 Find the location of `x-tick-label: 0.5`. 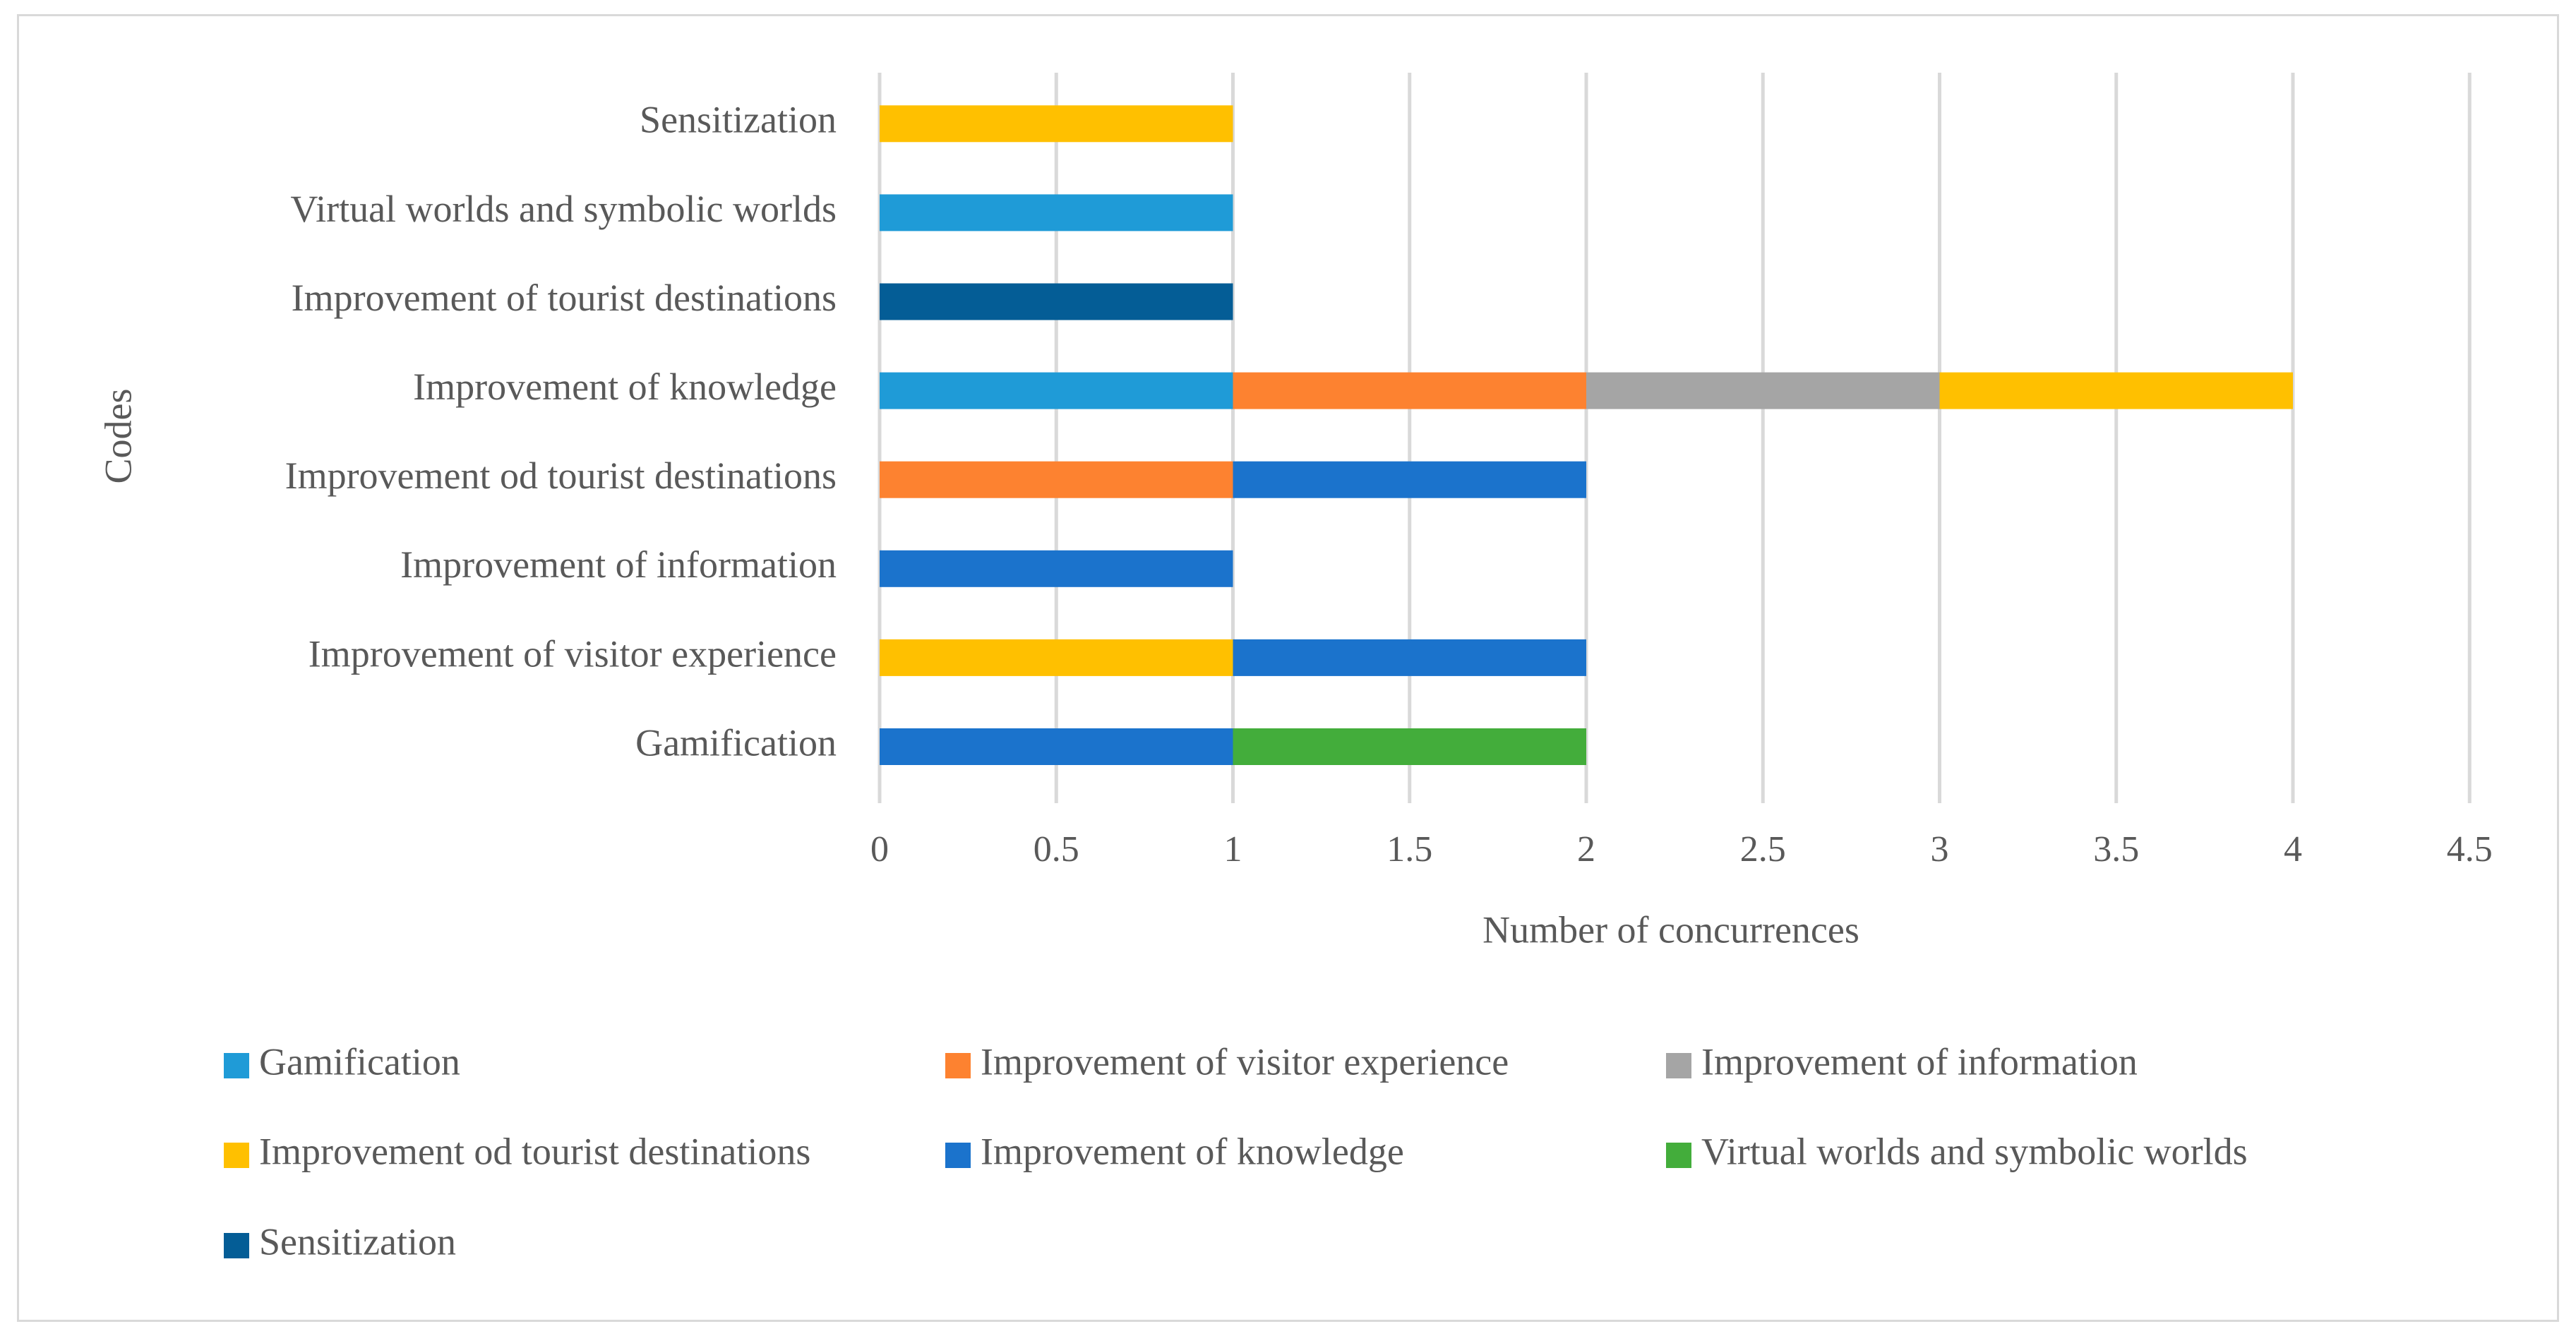

x-tick-label: 0.5 is located at coordinates (1056, 849).